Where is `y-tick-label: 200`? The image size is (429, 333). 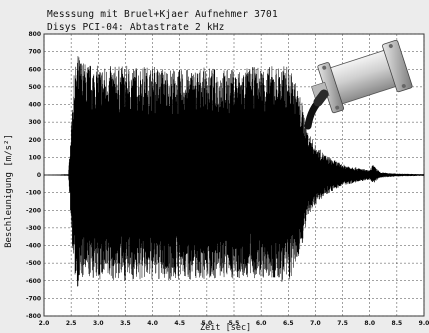
y-tick-label: 200 is located at coordinates (34, 140).